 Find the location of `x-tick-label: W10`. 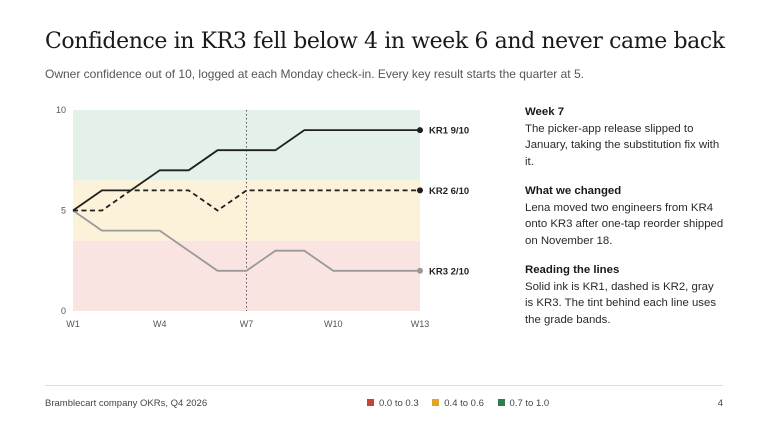

x-tick-label: W10 is located at coordinates (333, 324).